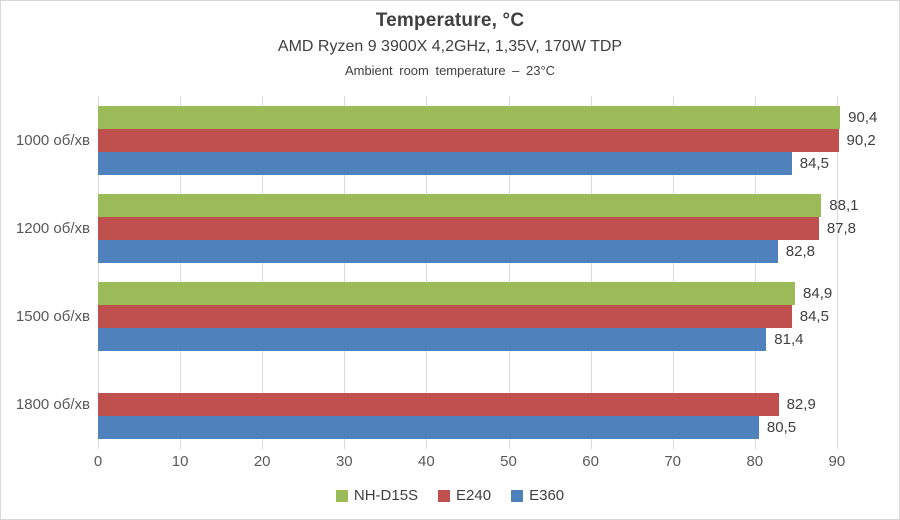  I want to click on legend-item-nh-d15s: NH-D15S, so click(377, 495).